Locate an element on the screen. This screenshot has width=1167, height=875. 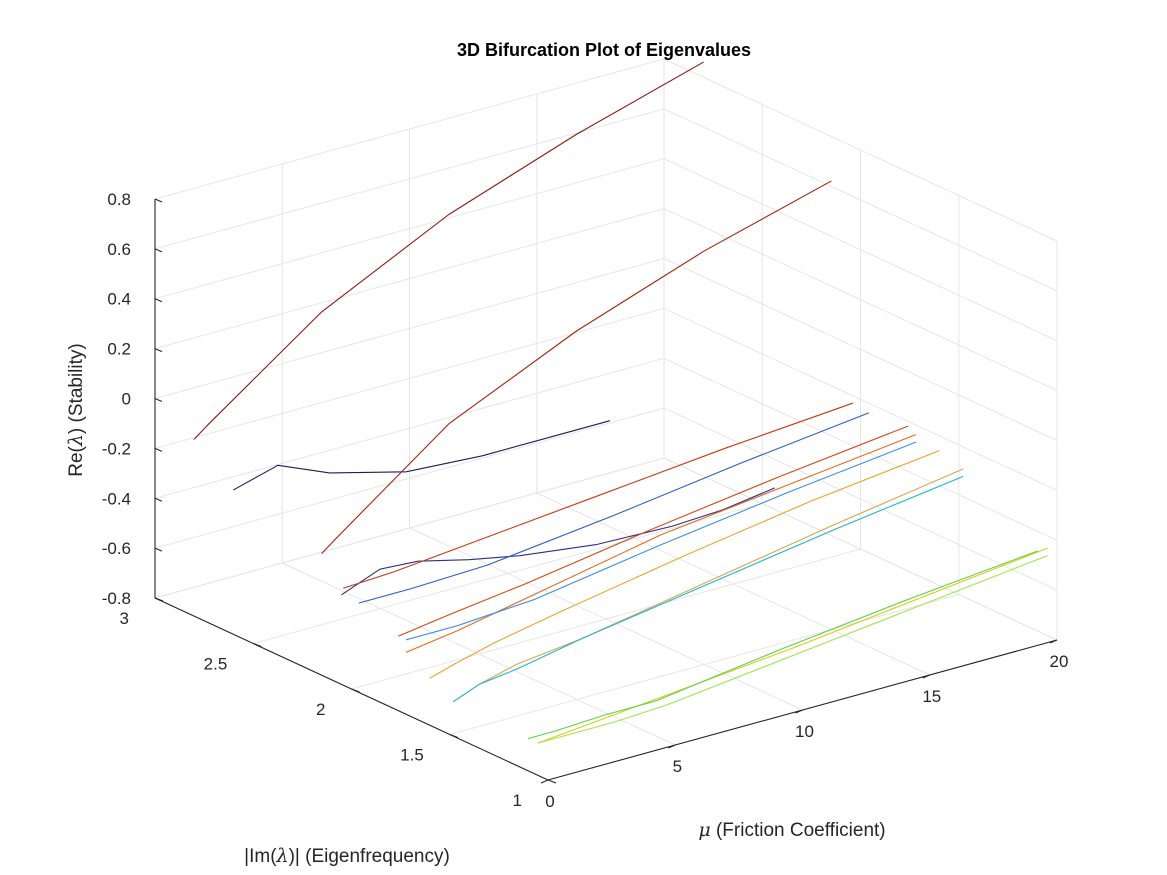
y-axis-label: |Im(λ)| (Eigenfrequency) is located at coordinates (347, 856).